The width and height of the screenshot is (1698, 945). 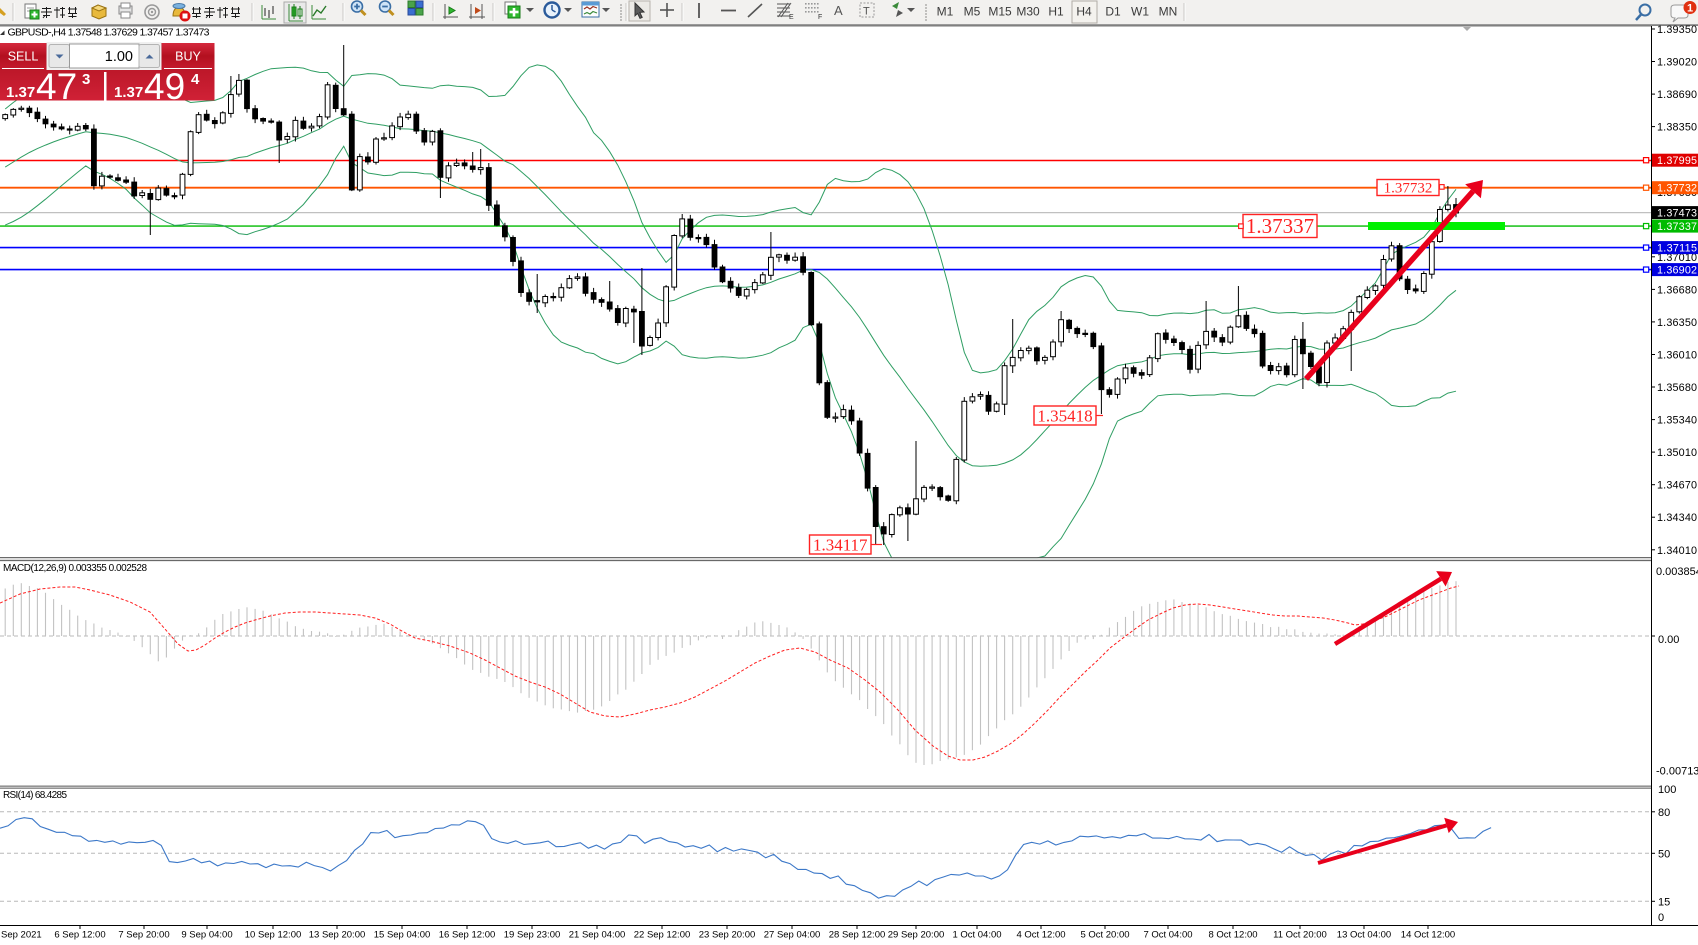 I want to click on svg-text: 1.38350, so click(x=1677, y=128).